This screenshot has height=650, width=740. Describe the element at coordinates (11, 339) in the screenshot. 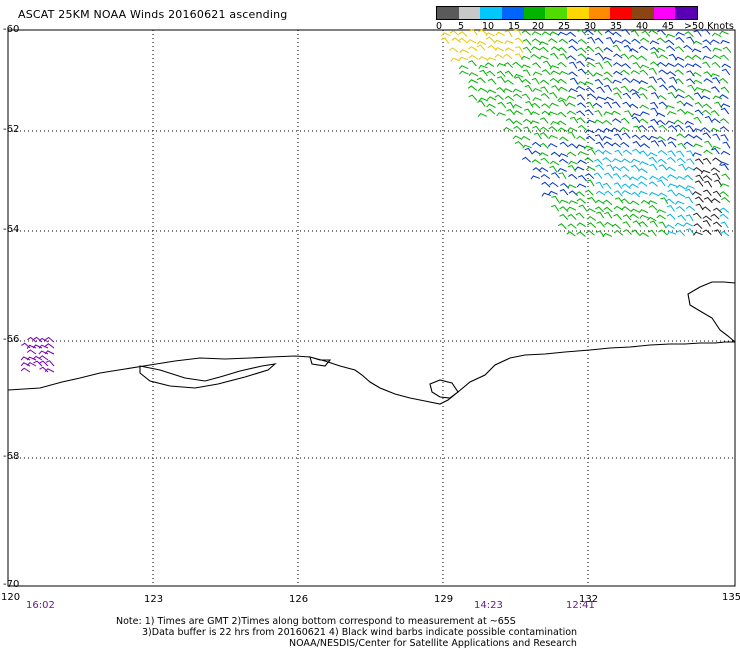

I see `lat-label: -66` at that location.